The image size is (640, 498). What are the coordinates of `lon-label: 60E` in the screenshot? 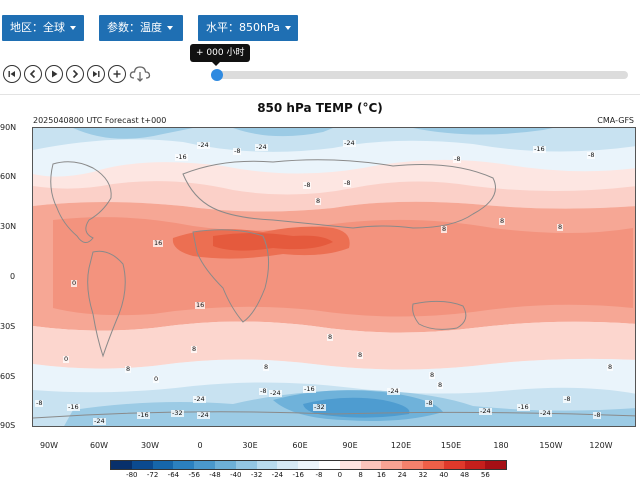 It's located at (300, 445).